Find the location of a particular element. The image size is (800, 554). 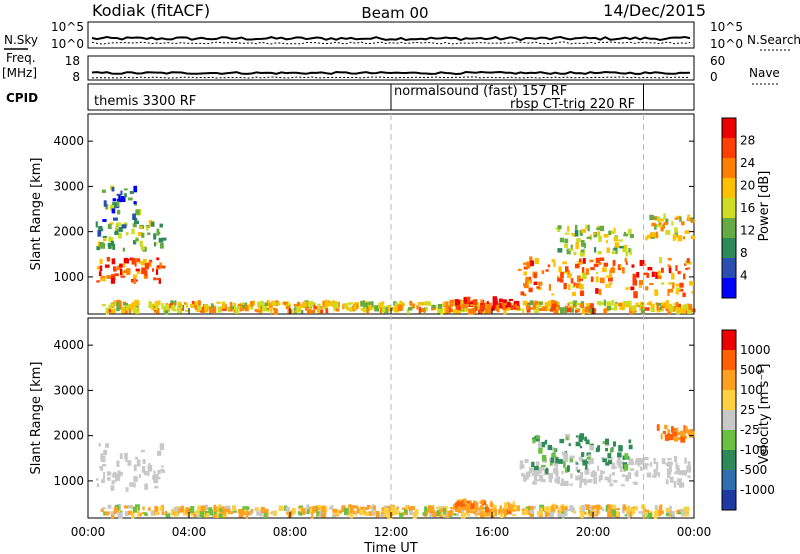

y-tick-label: 3000 is located at coordinates (68, 390).